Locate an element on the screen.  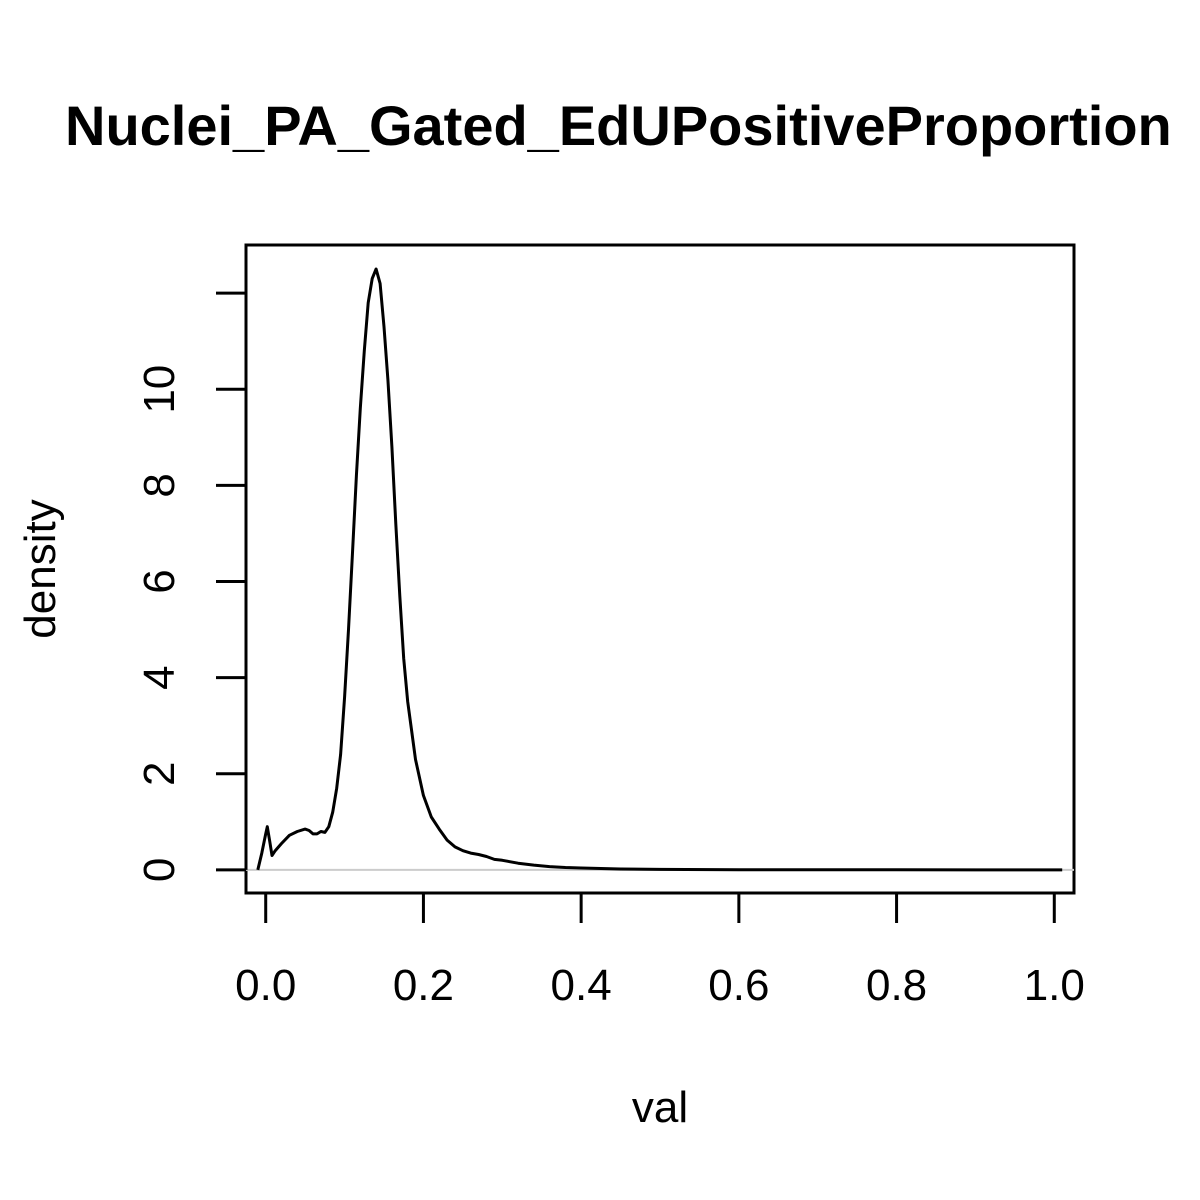
x-axis: 0.0 0.2 0.4 0.6 0.8 1.0 is located at coordinates (660, 950).